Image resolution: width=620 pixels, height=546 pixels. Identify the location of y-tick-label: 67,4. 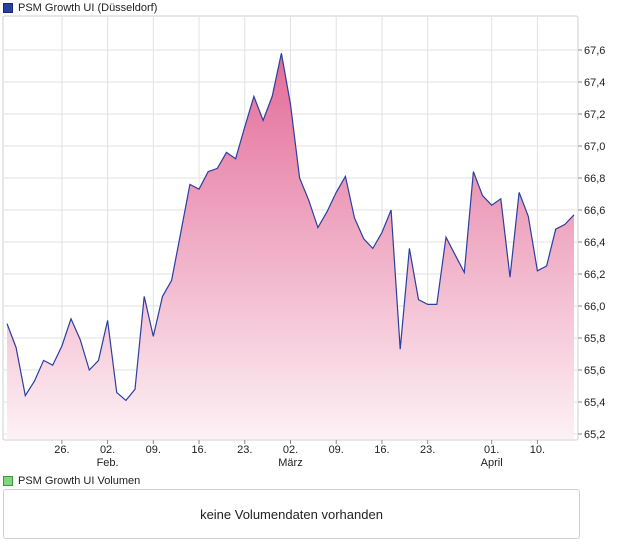
(594, 83).